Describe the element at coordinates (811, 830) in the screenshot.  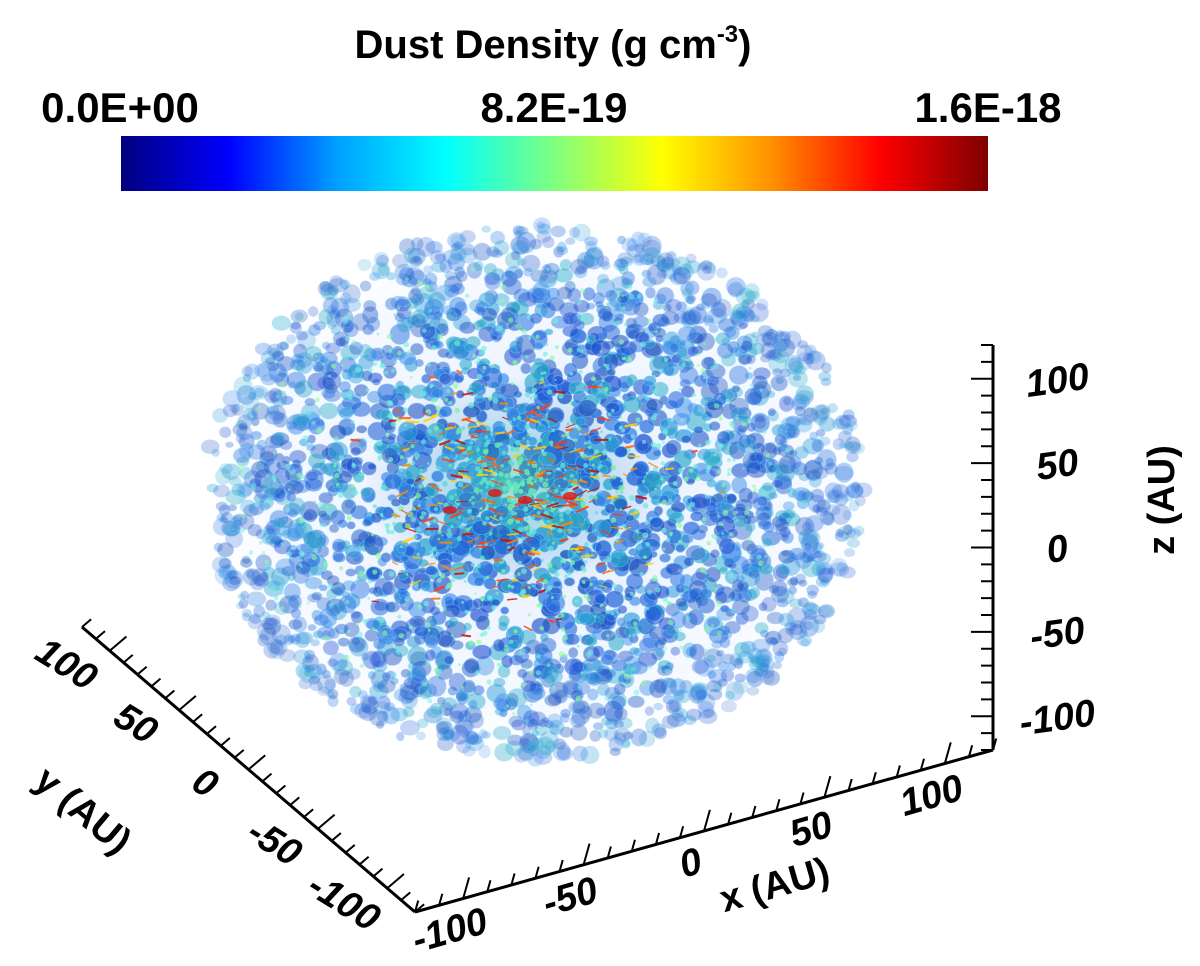
I see `x-axis-tick-label: 50` at that location.